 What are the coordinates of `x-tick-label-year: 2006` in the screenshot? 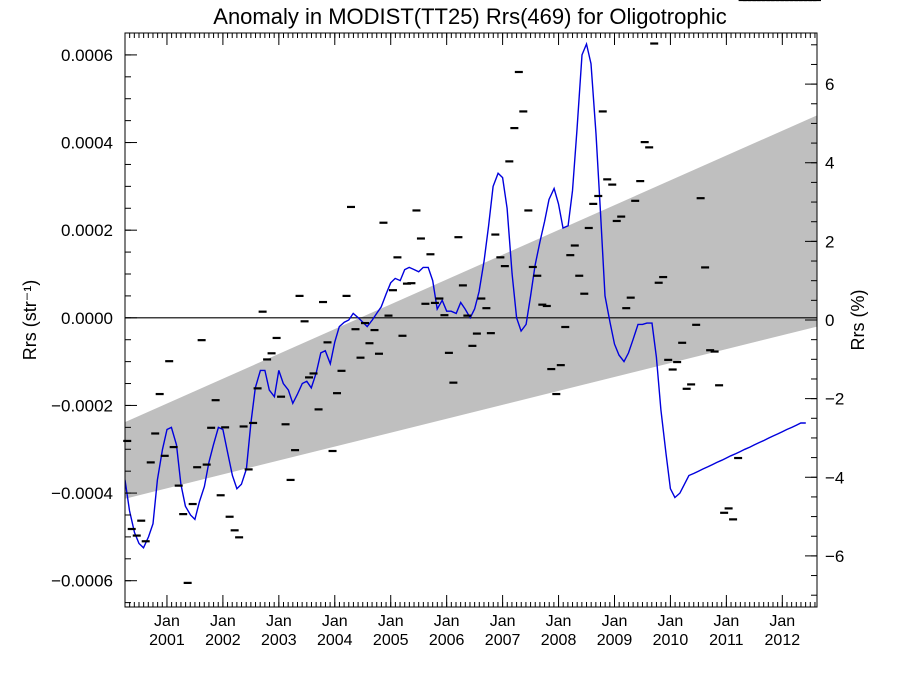 It's located at (447, 640).